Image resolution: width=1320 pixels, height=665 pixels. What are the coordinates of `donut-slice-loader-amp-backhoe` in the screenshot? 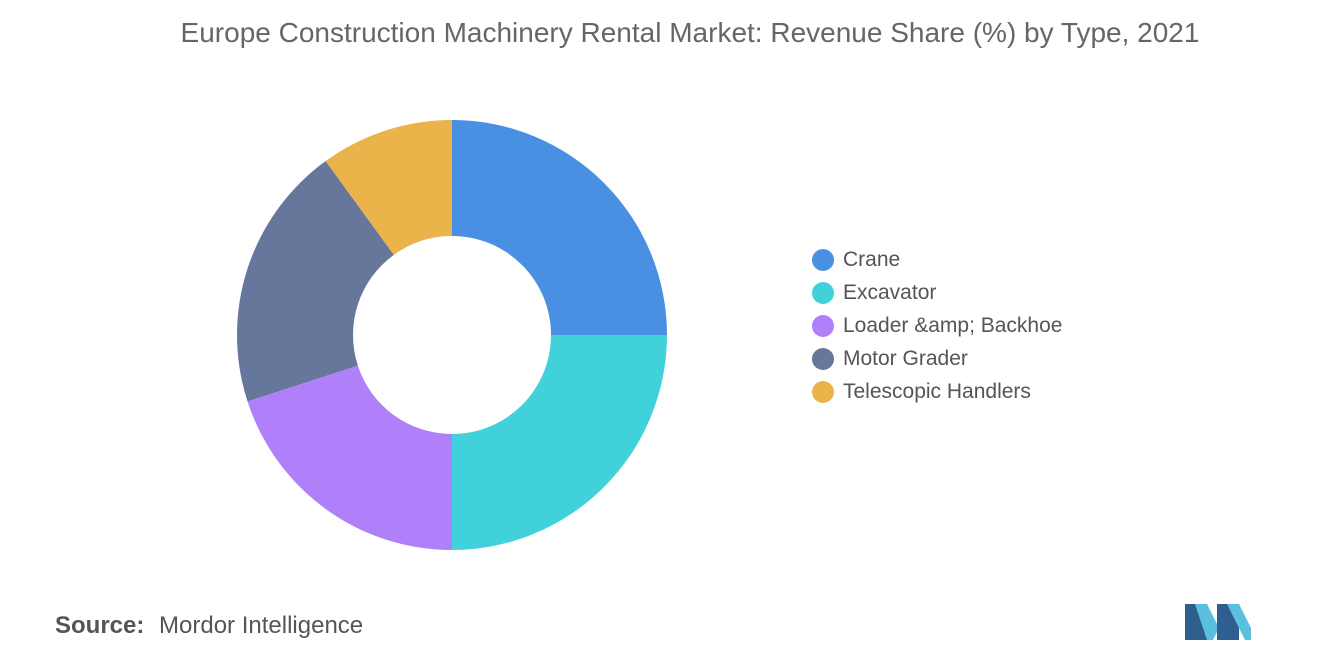 It's located at (349, 457).